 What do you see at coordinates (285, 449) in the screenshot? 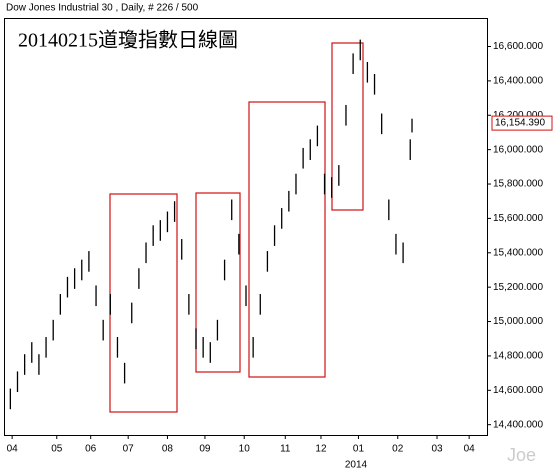
I see `x-tick-label: 11` at bounding box center [285, 449].